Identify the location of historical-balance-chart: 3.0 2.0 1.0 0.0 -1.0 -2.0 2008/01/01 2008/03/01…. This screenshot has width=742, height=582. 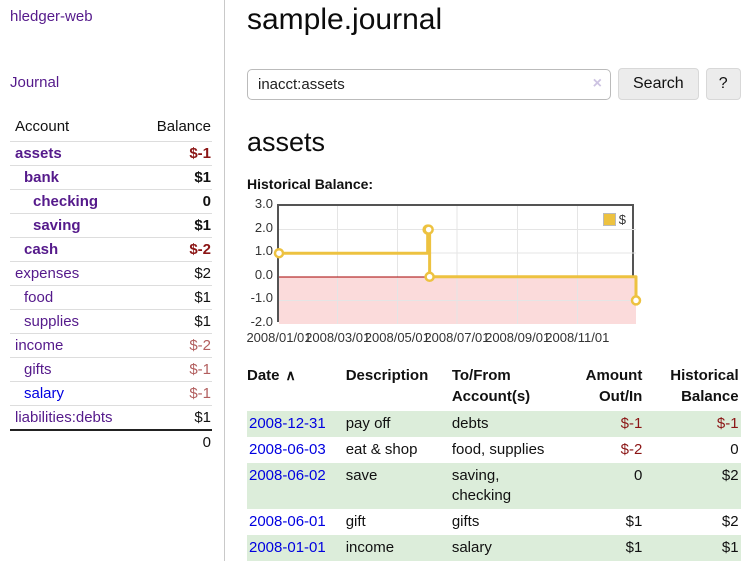
(445, 272).